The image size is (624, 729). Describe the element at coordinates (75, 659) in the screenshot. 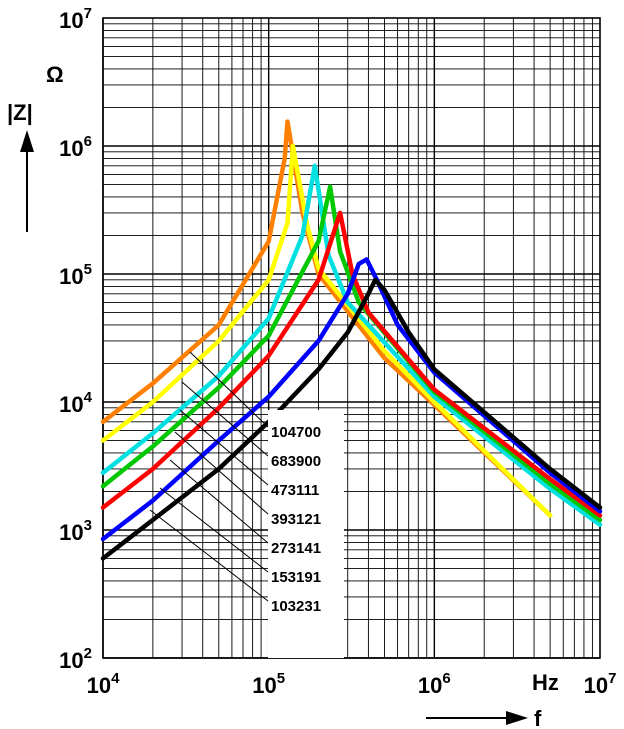

I see `y-tick-label: 10²` at that location.